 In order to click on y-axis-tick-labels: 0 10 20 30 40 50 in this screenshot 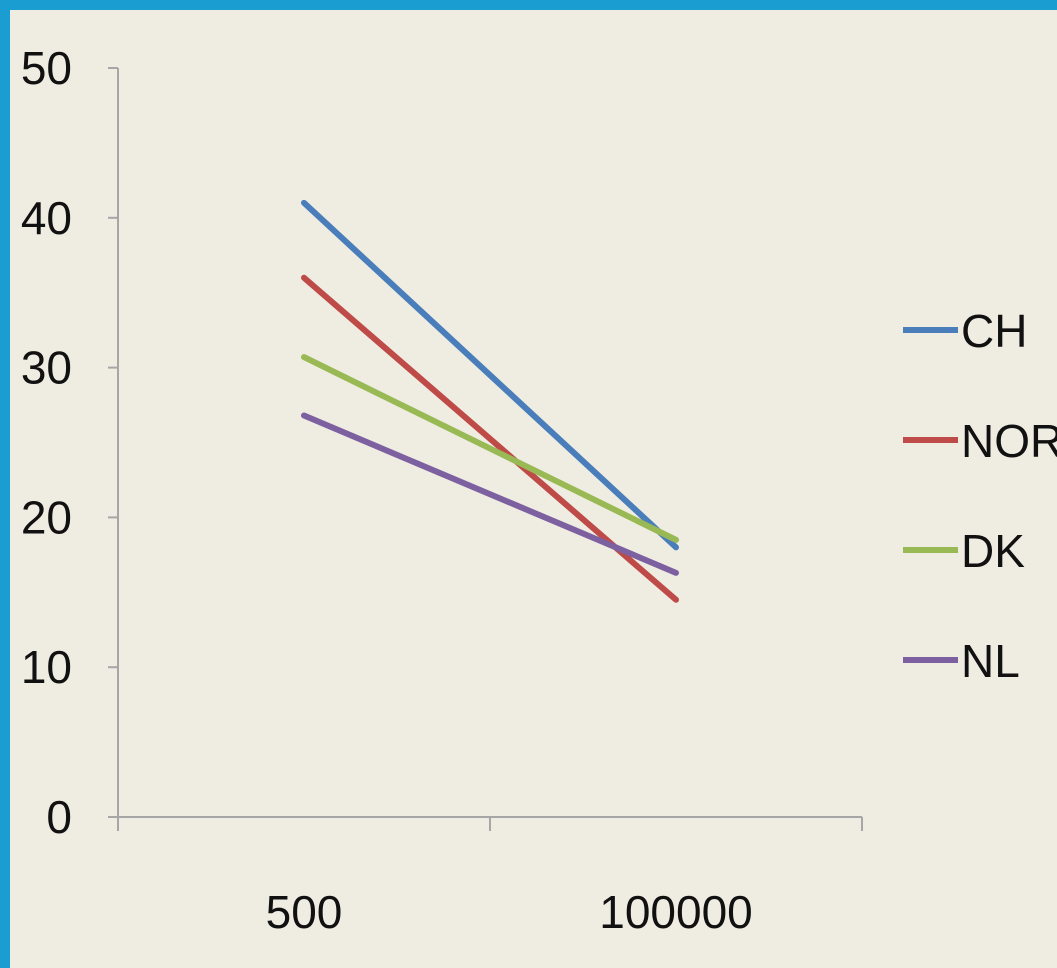, I will do `click(46, 442)`.